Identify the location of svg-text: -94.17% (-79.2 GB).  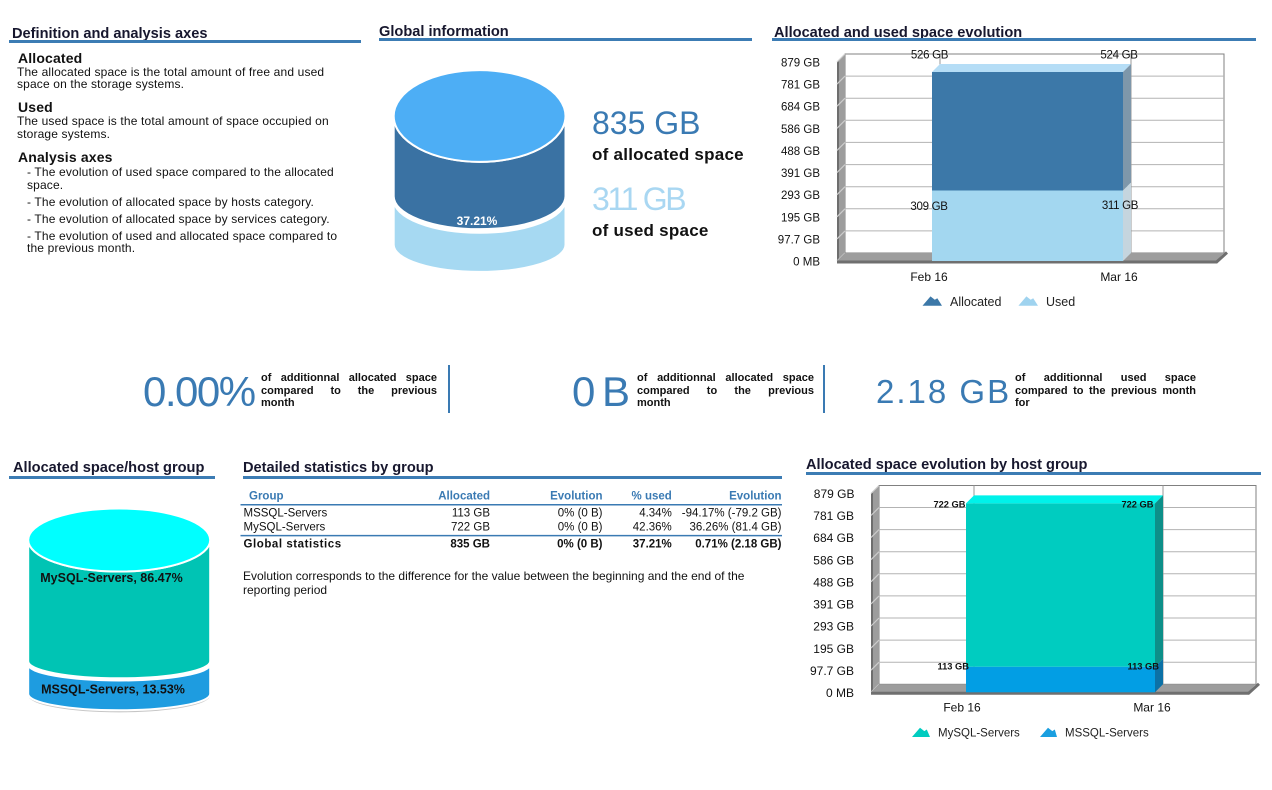
(732, 513).